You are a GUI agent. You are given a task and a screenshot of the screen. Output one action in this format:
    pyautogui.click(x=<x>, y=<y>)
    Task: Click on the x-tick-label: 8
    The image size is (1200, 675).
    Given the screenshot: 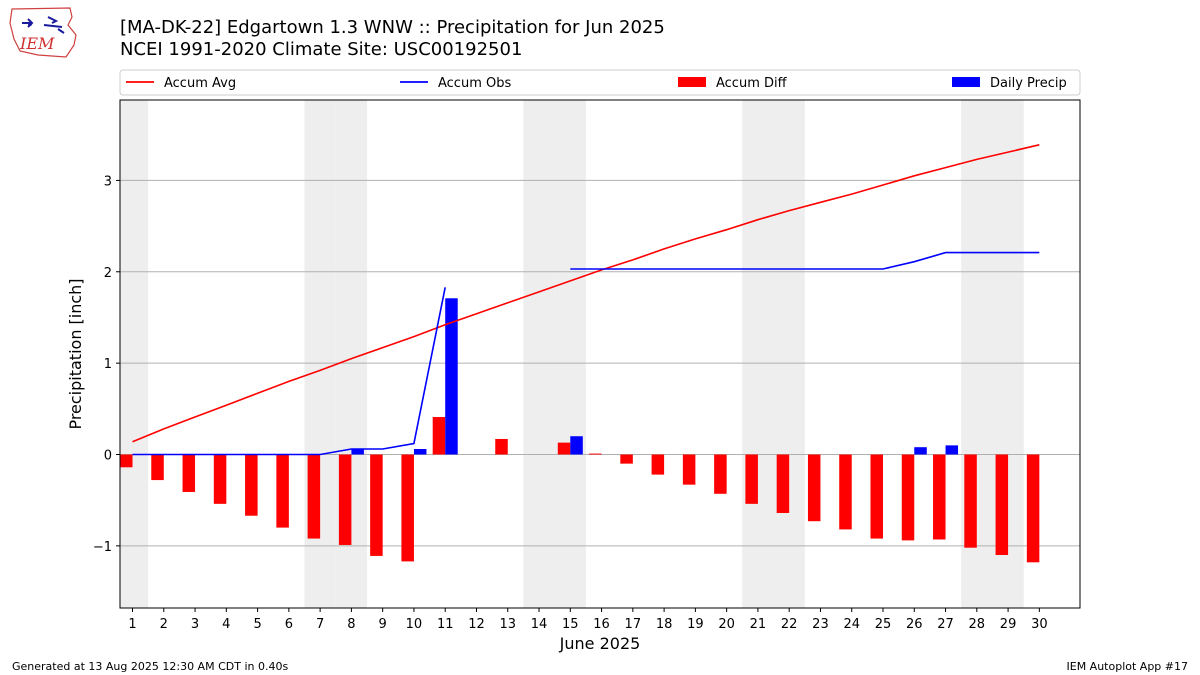 What is the action you would take?
    pyautogui.click(x=351, y=624)
    